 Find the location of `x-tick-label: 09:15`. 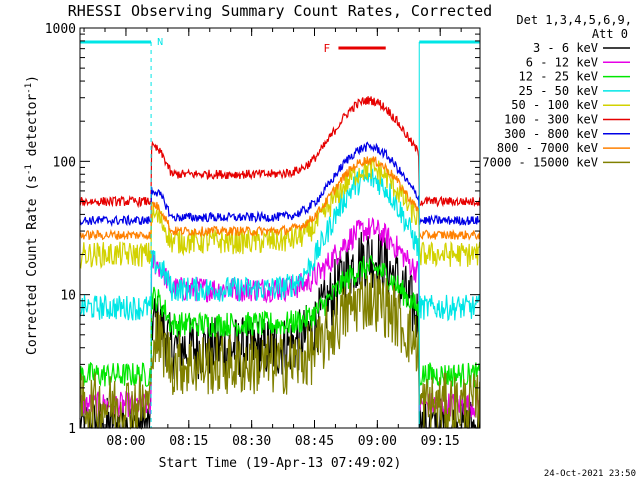

x-tick-label: 09:15 is located at coordinates (440, 441).